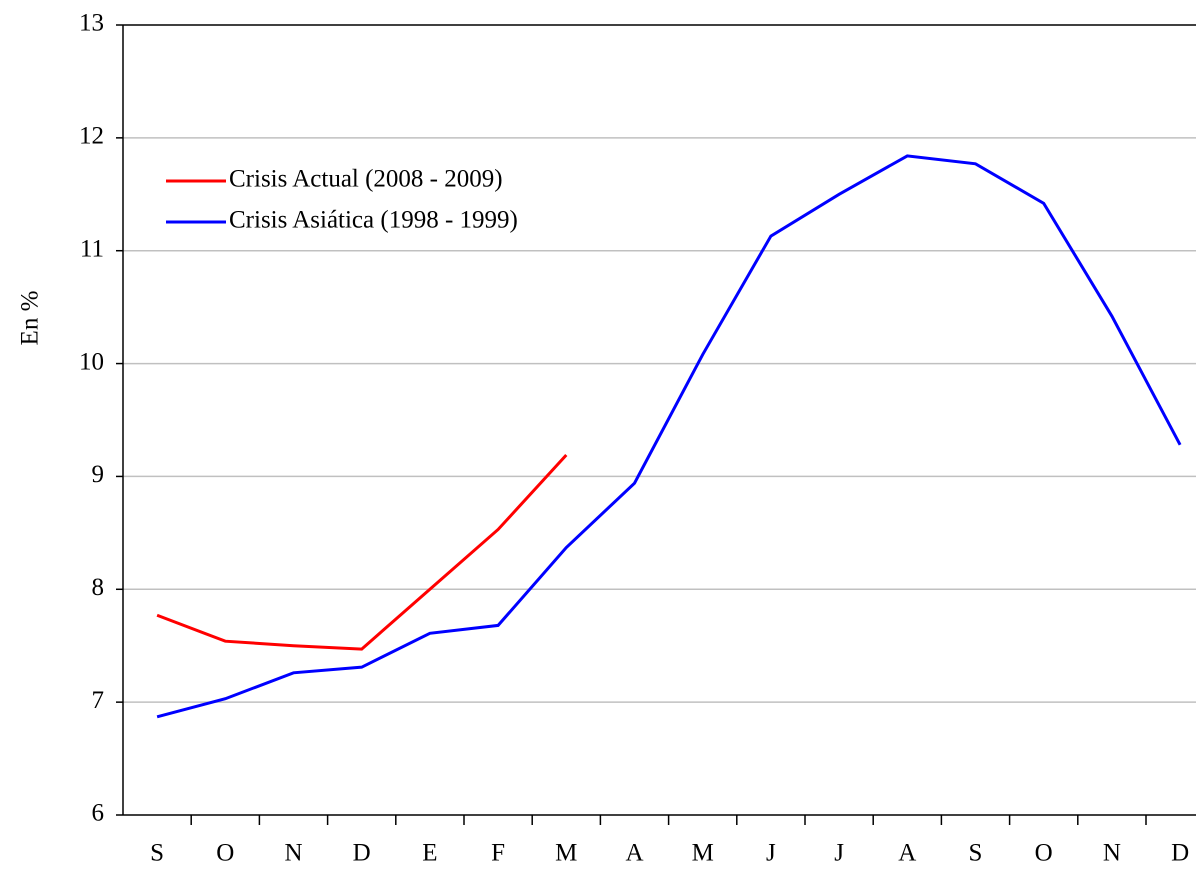  Describe the element at coordinates (366, 179) in the screenshot. I see `legend-label: Crisis Actual (2008 - 2009)` at that location.